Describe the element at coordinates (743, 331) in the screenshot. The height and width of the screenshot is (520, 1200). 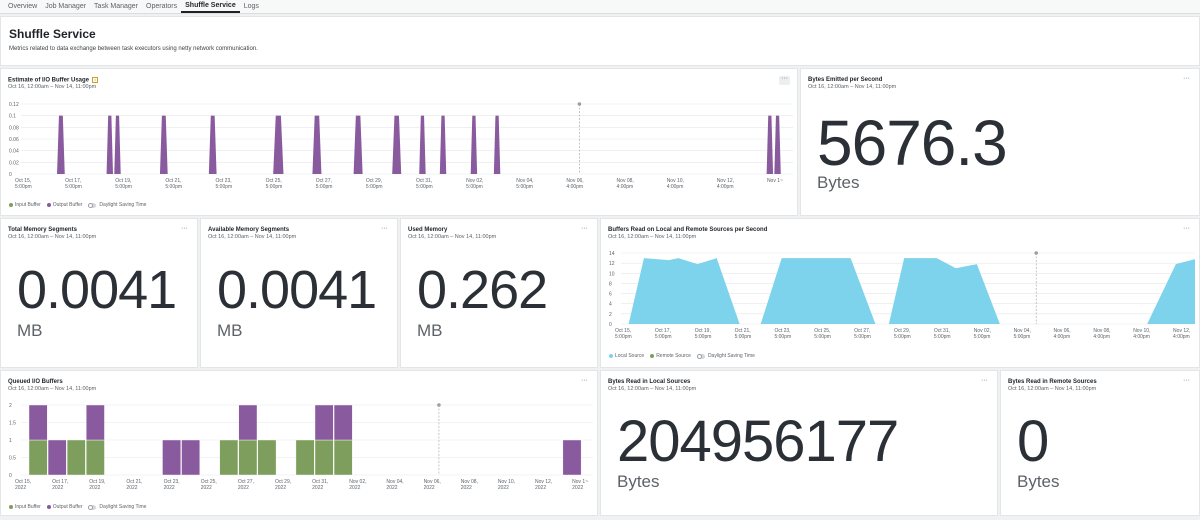
I see `x-tick-label: Oct 21,` at that location.